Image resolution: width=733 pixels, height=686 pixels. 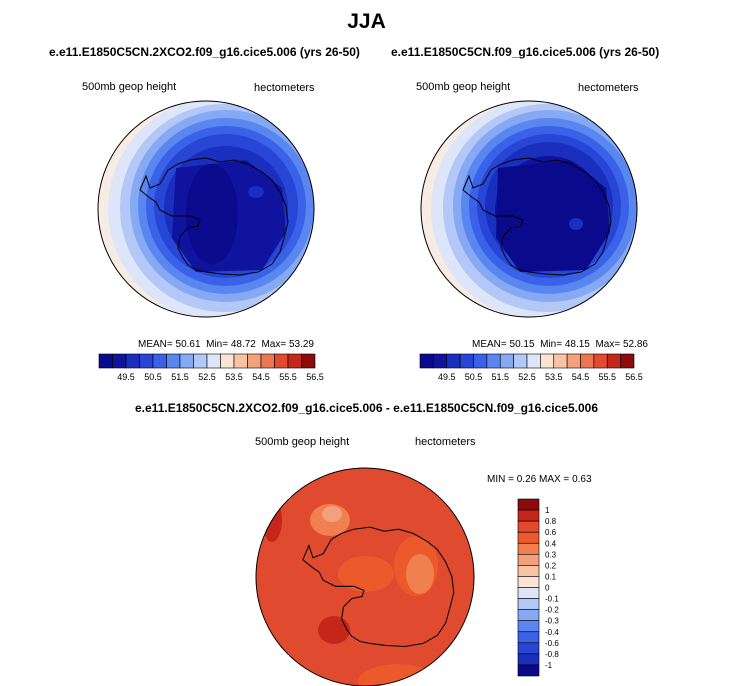 I want to click on difference-variable-label: 500mb geop height, so click(x=302, y=442).